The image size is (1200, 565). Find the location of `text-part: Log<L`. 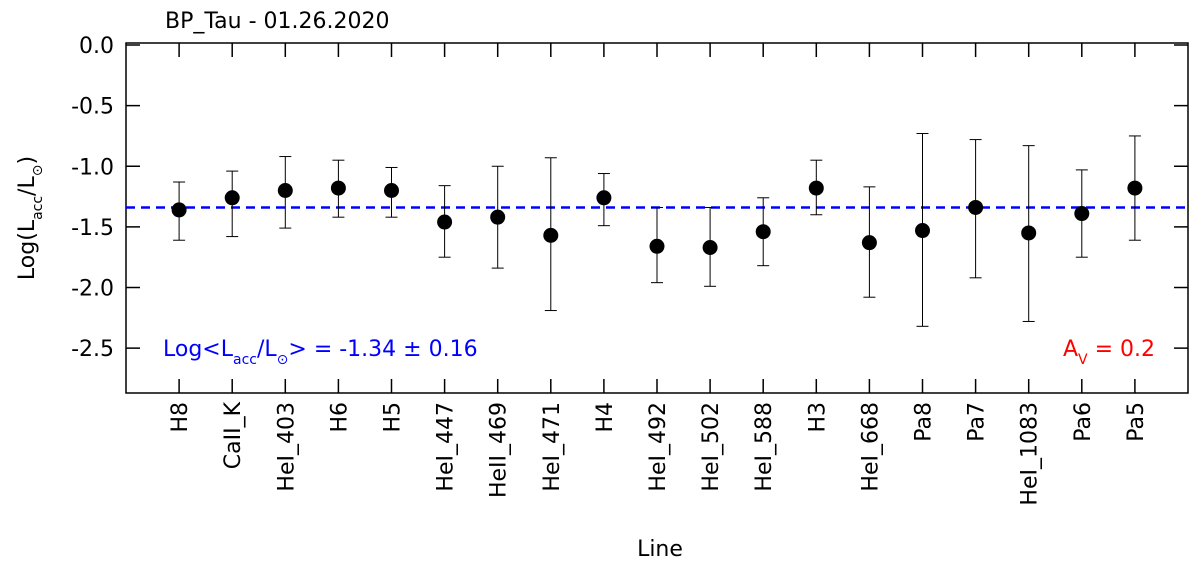

text-part: Log<L is located at coordinates (198, 349).